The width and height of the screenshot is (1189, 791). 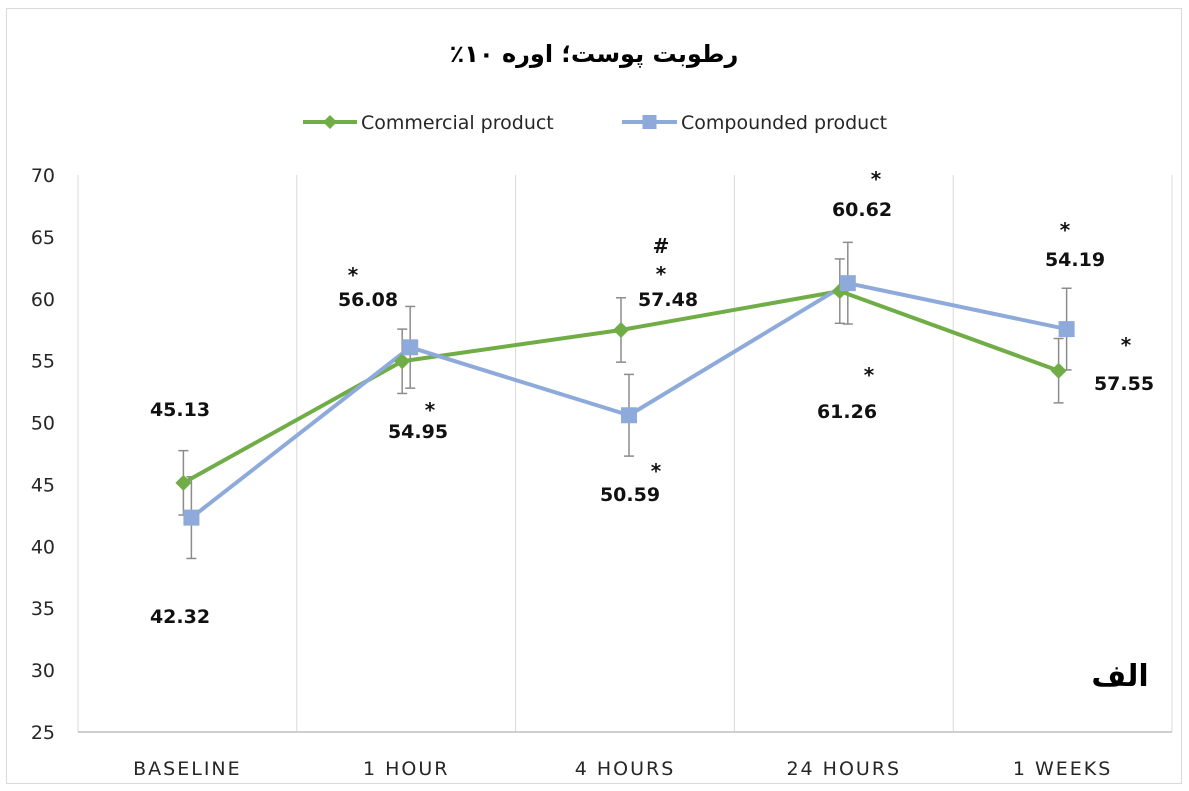 I want to click on y-tick-label: 35, so click(x=43, y=609).